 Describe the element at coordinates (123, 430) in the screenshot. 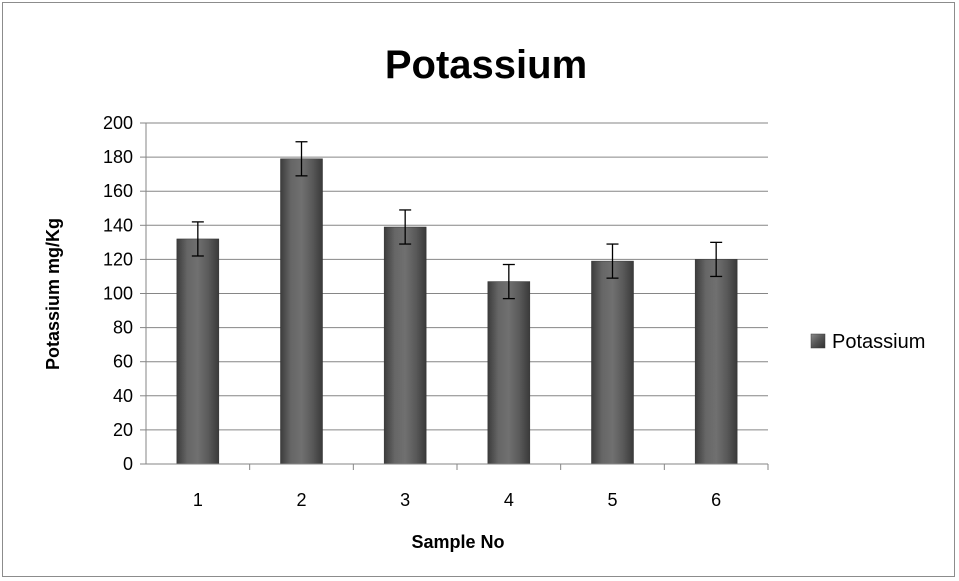

I see `y-tick-label: 20` at that location.